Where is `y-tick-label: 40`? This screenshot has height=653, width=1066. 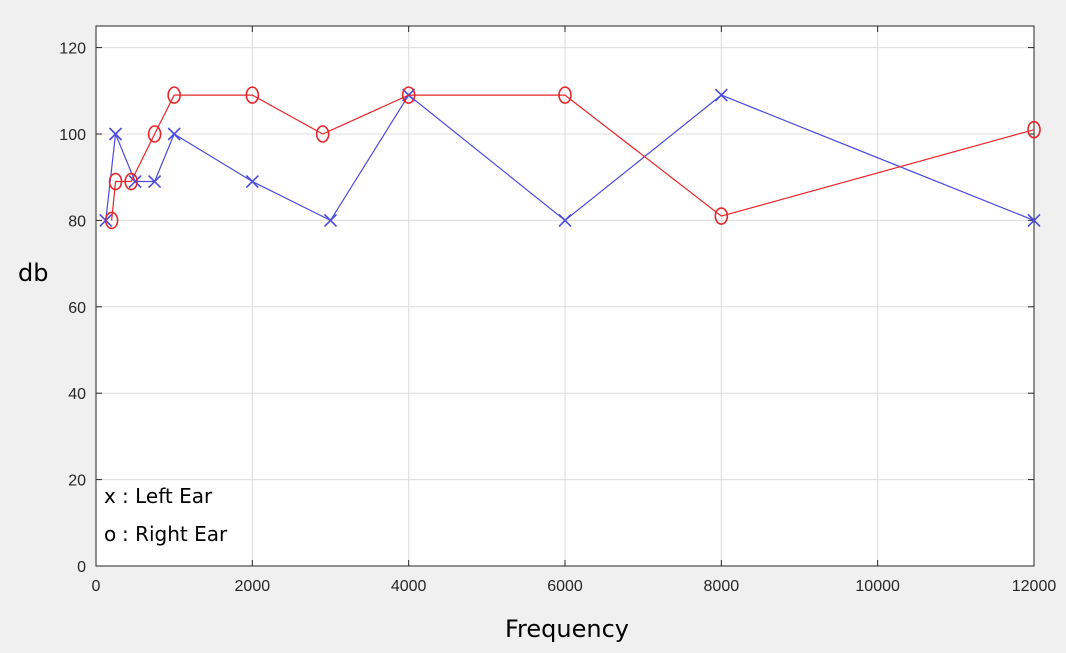 y-tick-label: 40 is located at coordinates (77, 394).